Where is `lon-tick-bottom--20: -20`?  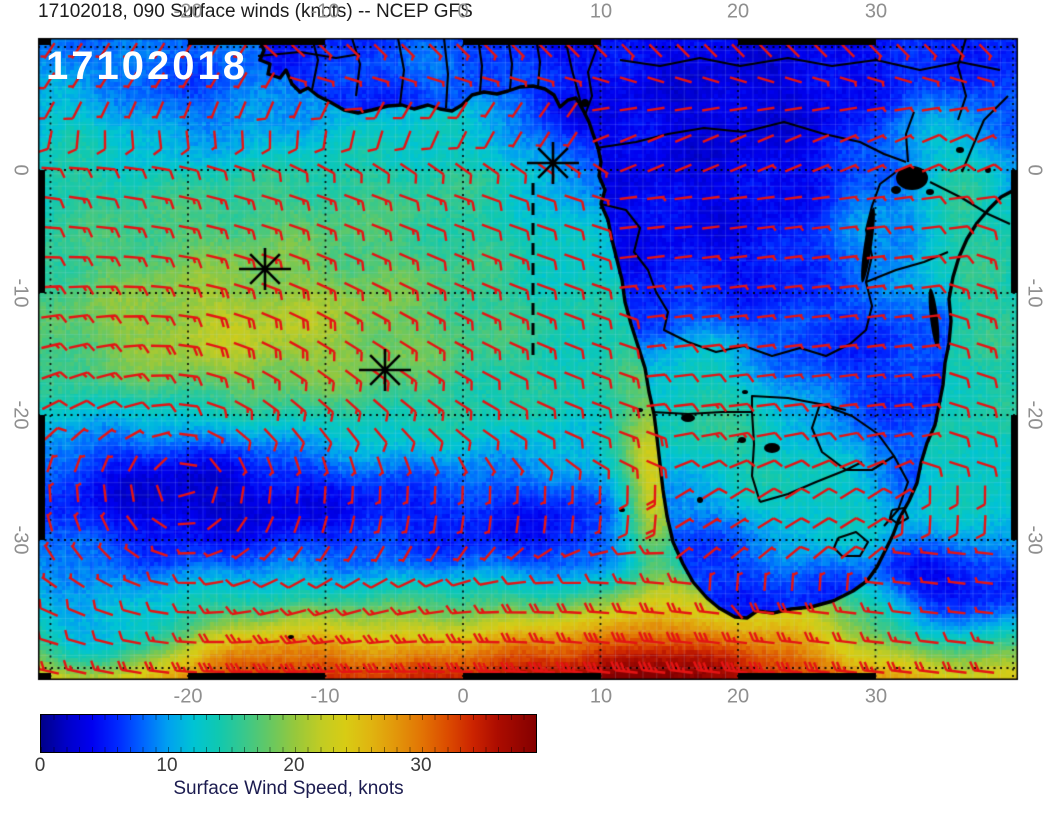
lon-tick-bottom--20: -20 is located at coordinates (188, 696).